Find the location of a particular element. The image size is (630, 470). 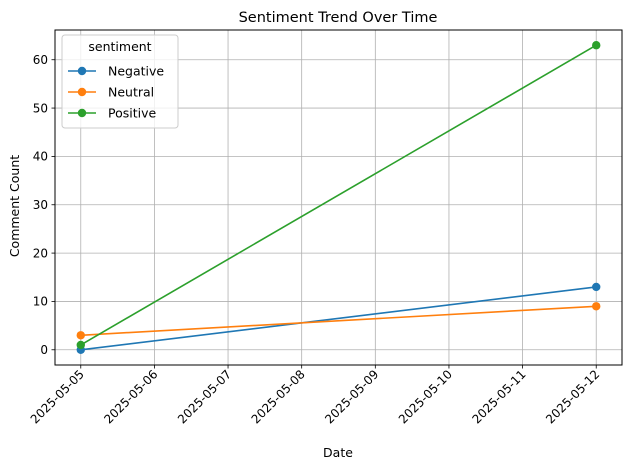

y-tick-label: 60 is located at coordinates (40, 60).